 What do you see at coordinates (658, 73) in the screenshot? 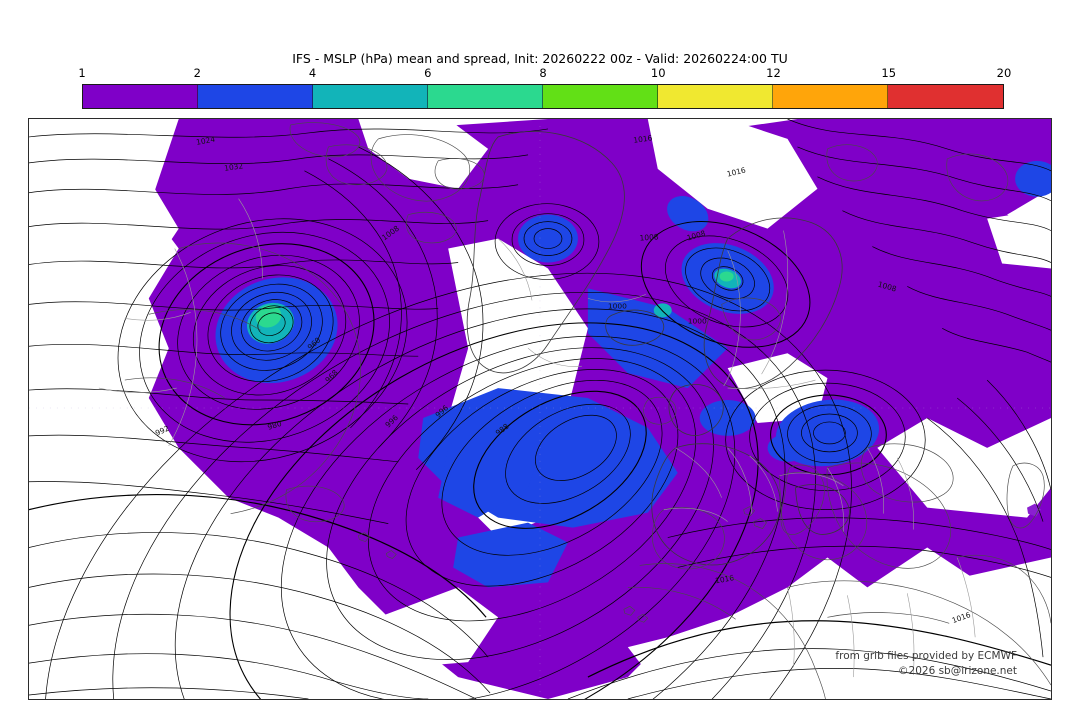
I see `colorbar-tick-10: 10` at bounding box center [658, 73].